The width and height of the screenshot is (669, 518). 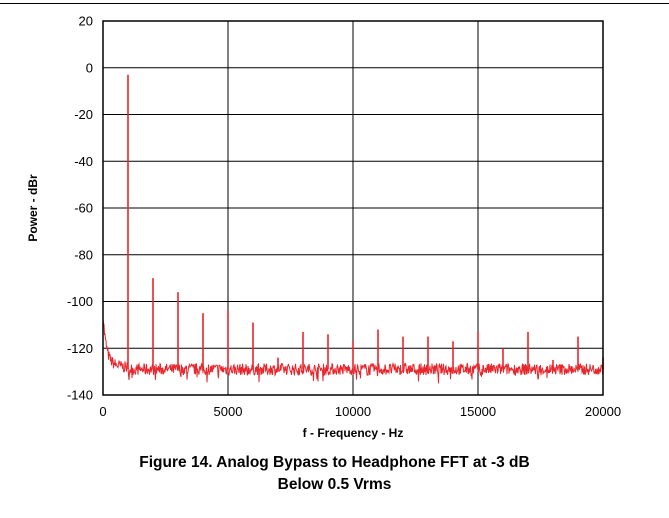 What do you see at coordinates (86, 21) in the screenshot?
I see `y-tick-label: 20` at bounding box center [86, 21].